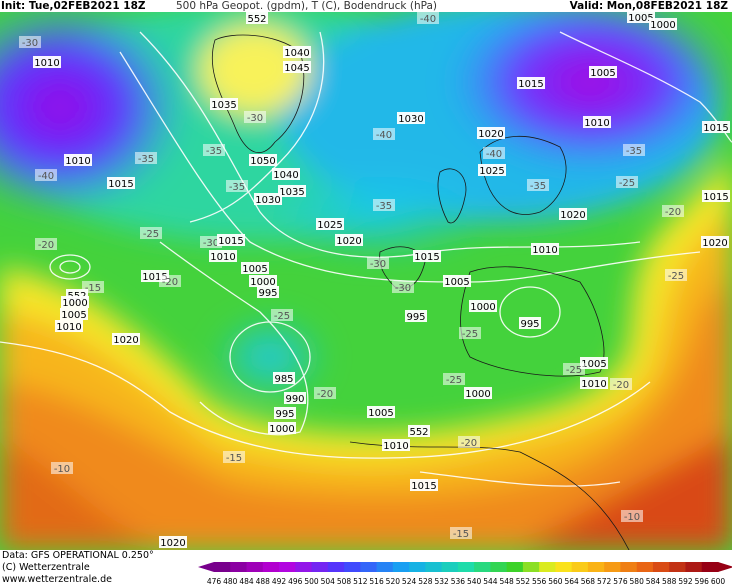  I want to click on init-time: Init: Tue,02FEB2021 18Z, so click(73, 6).